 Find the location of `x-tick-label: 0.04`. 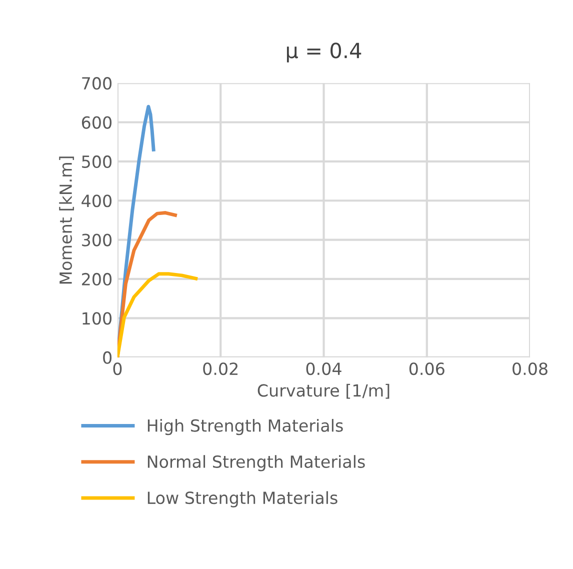

x-tick-label: 0.04 is located at coordinates (324, 369).